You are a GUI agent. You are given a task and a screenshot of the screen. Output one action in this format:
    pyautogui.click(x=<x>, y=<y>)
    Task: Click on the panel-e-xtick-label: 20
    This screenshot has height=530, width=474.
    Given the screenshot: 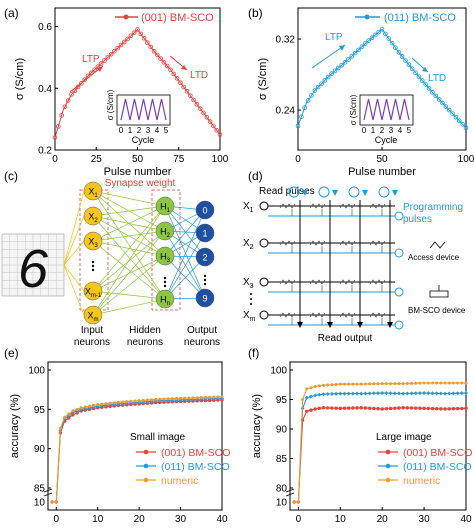 What is the action you would take?
    pyautogui.click(x=140, y=519)
    